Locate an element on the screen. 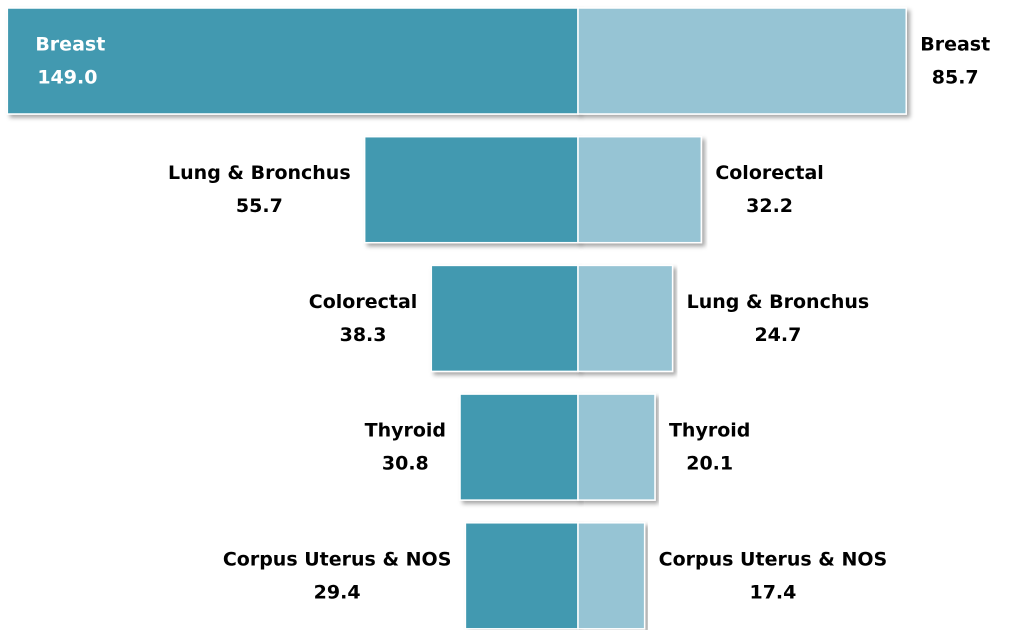  value-label: 32.2 is located at coordinates (769, 206).